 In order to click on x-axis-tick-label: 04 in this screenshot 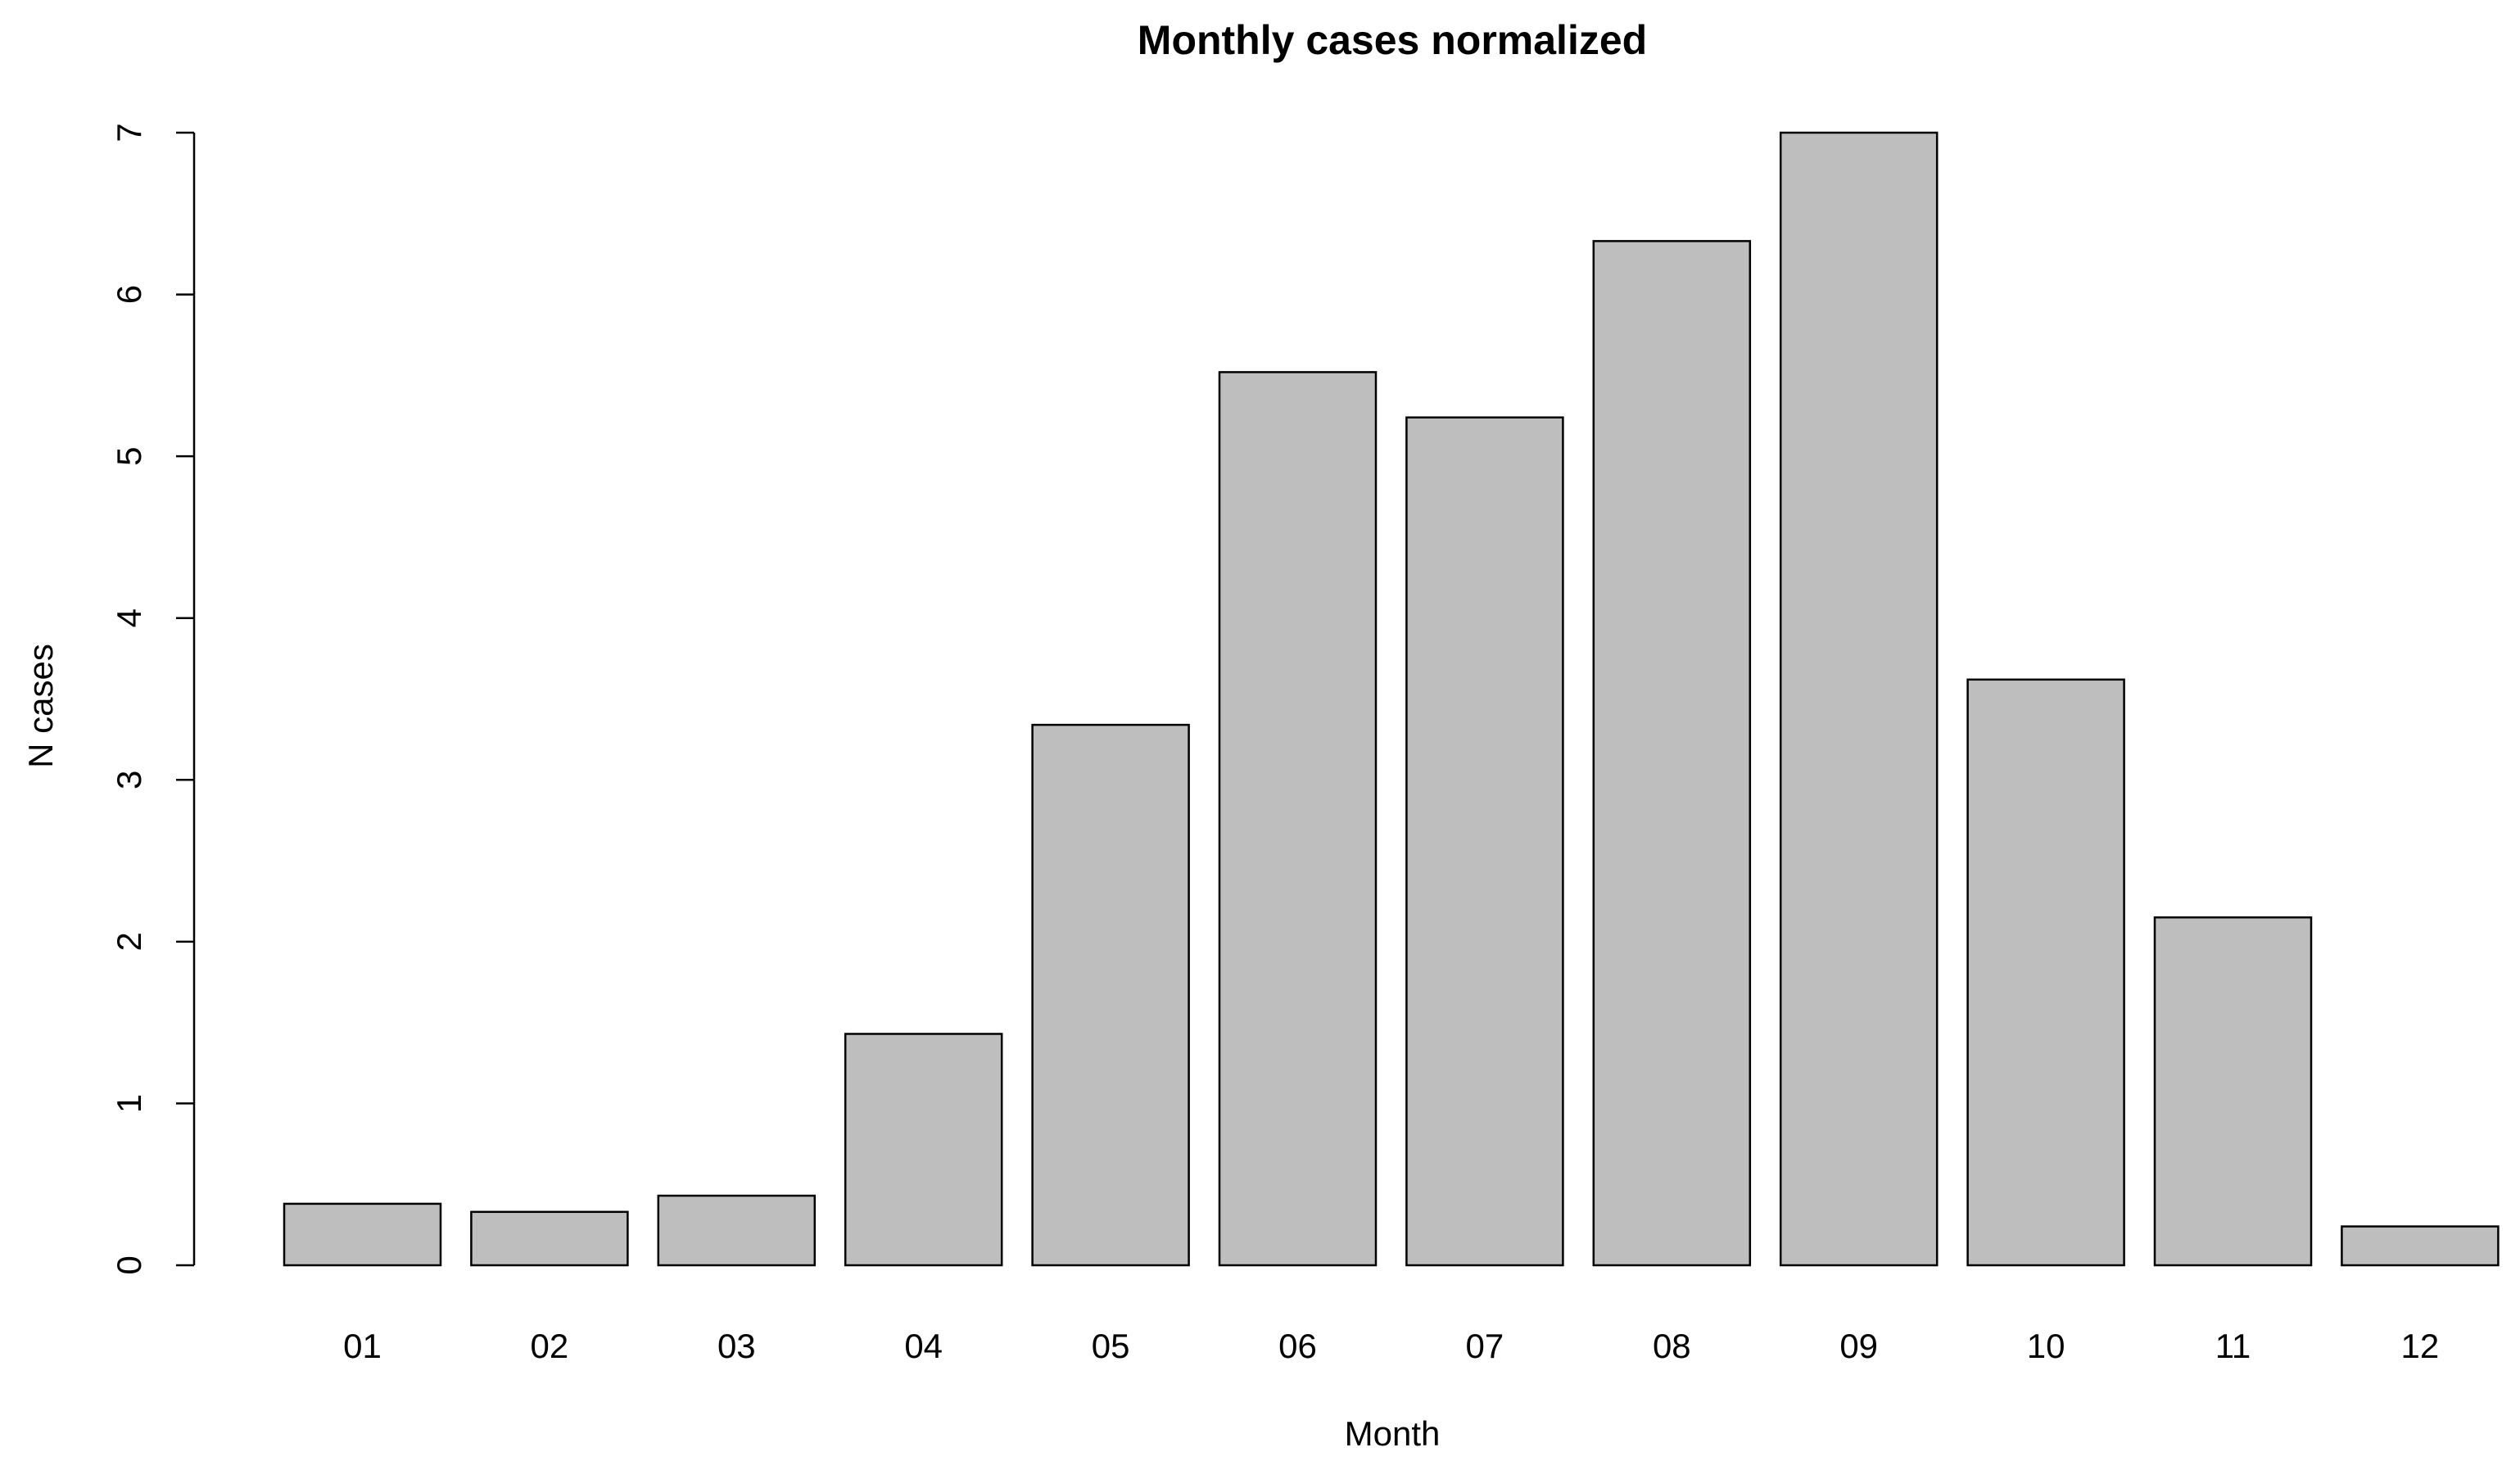, I will do `click(923, 1346)`.